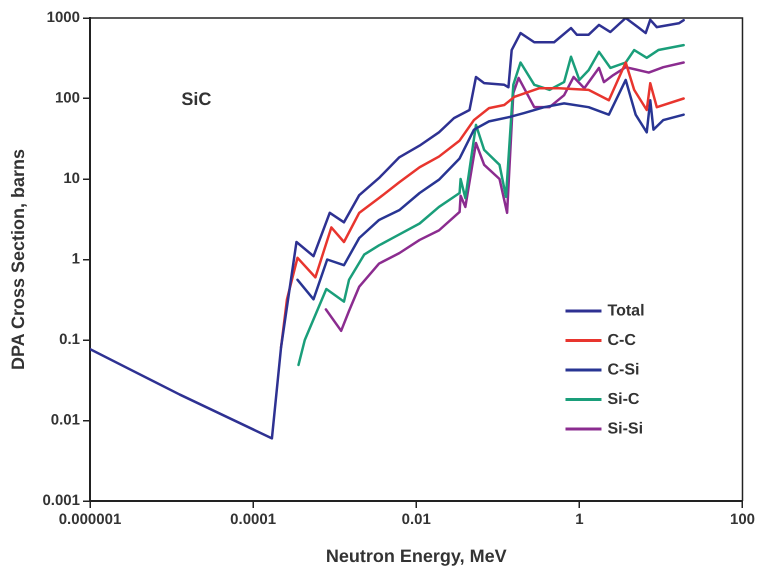  I want to click on y-tick-label: 1, so click(76, 259).